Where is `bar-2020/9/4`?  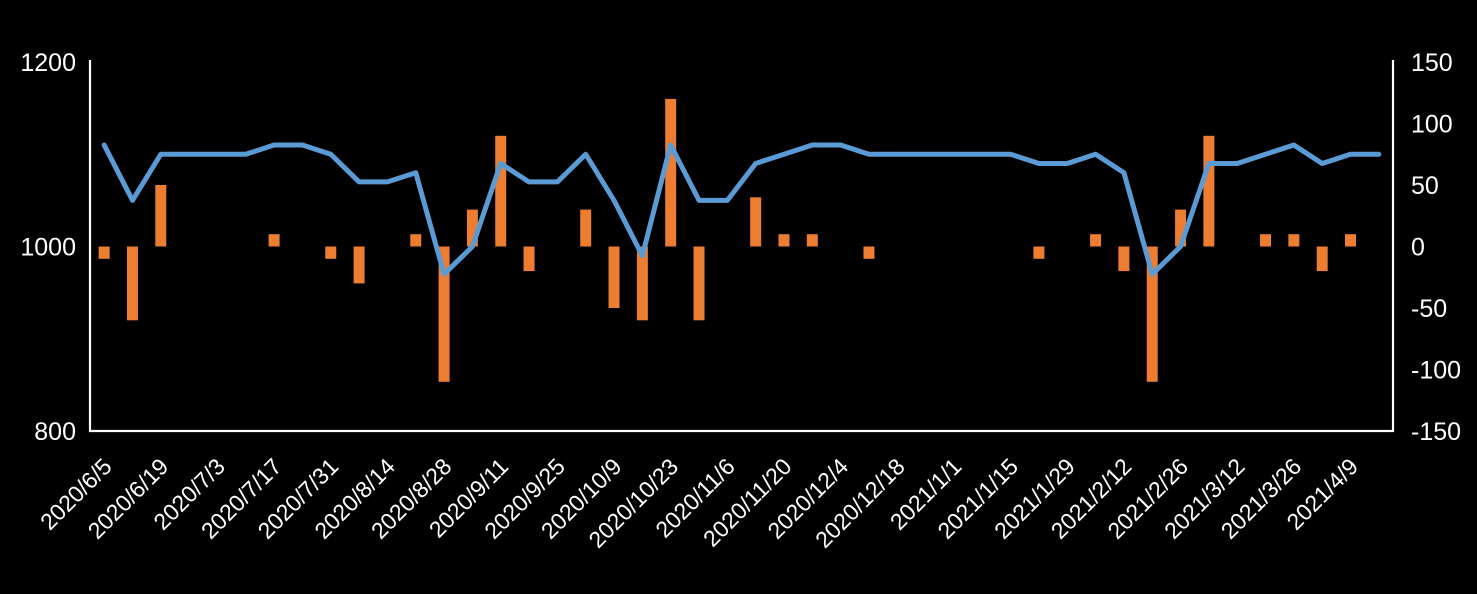
bar-2020/9/4 is located at coordinates (472, 228).